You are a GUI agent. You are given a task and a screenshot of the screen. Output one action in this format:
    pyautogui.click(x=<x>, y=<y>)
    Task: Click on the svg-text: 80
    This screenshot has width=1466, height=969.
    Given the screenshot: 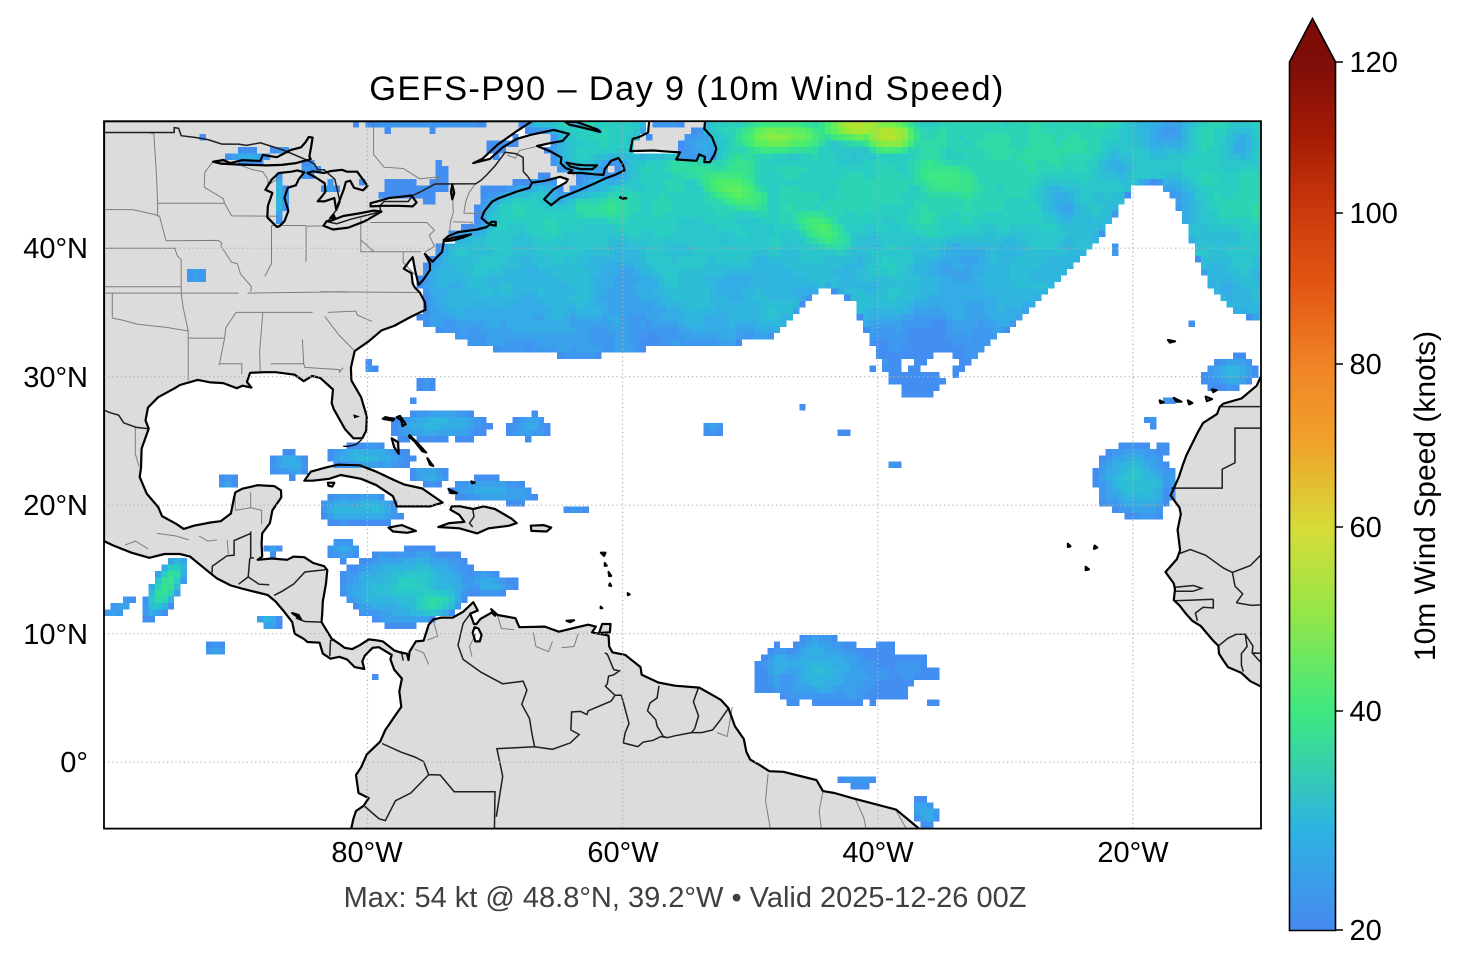 What is the action you would take?
    pyautogui.click(x=1366, y=365)
    